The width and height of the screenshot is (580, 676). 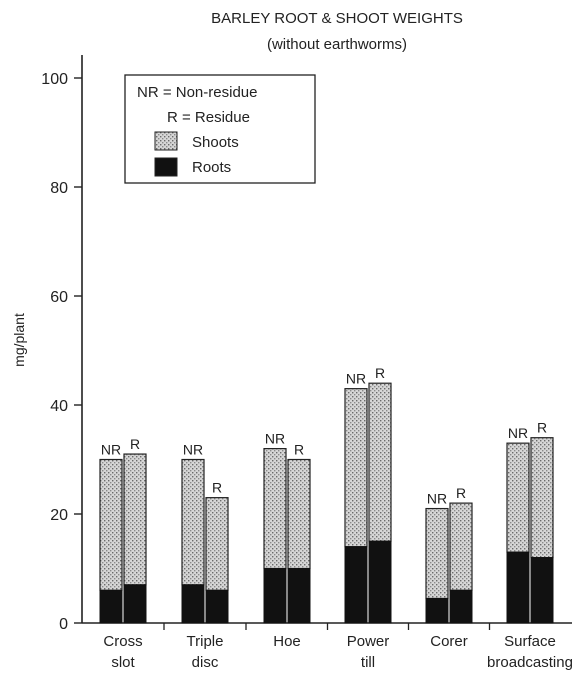 What do you see at coordinates (208, 117) in the screenshot?
I see `legend-line-r: R = Residue` at bounding box center [208, 117].